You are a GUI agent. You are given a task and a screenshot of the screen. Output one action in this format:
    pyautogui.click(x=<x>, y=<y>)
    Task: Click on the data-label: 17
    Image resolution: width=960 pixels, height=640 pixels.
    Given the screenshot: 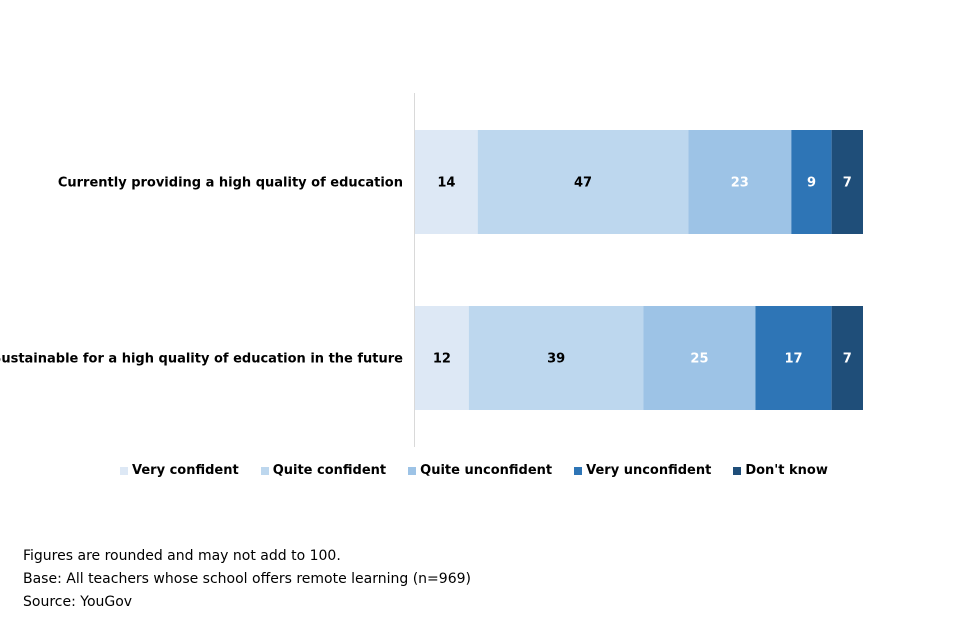 What is the action you would take?
    pyautogui.click(x=794, y=359)
    